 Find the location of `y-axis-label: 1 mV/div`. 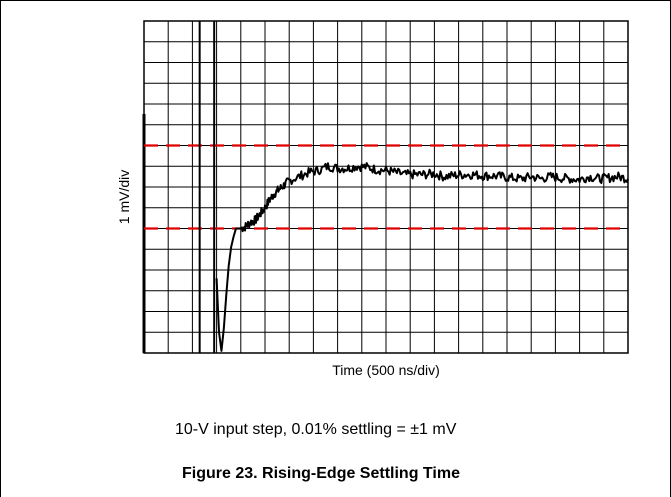

y-axis-label: 1 mV/div is located at coordinates (124, 197).